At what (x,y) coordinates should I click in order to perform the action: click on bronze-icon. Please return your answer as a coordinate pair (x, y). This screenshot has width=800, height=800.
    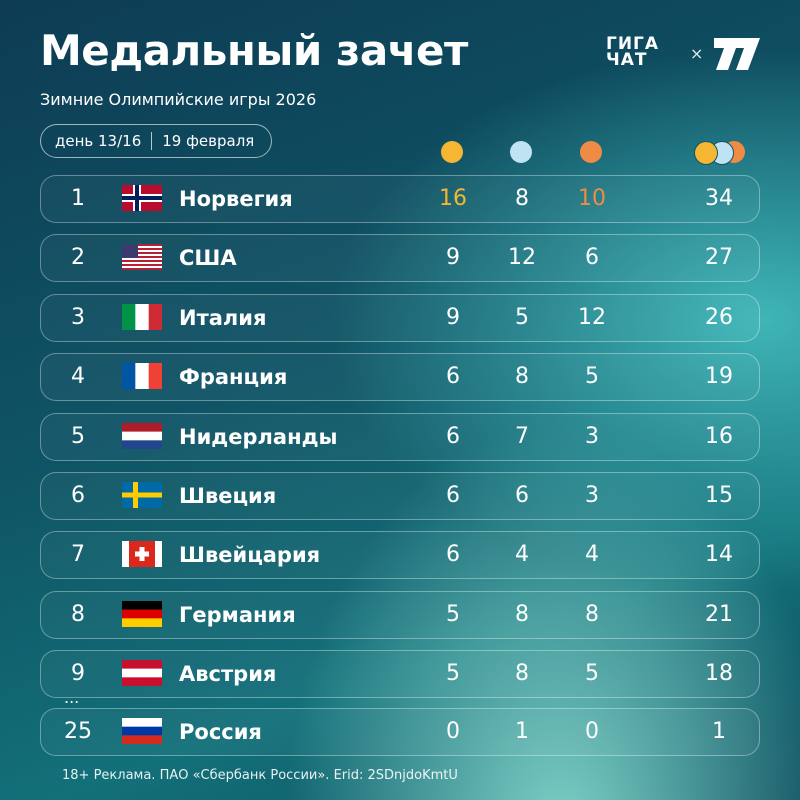
    Looking at the image, I should click on (591, 152).